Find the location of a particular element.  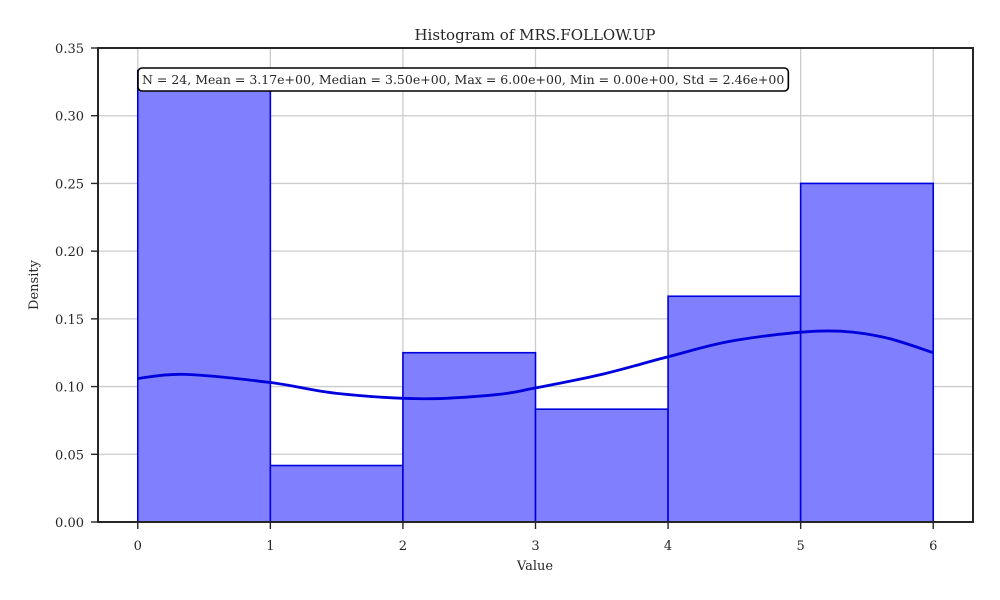

y-tick-label: 0.15 is located at coordinates (69, 320).